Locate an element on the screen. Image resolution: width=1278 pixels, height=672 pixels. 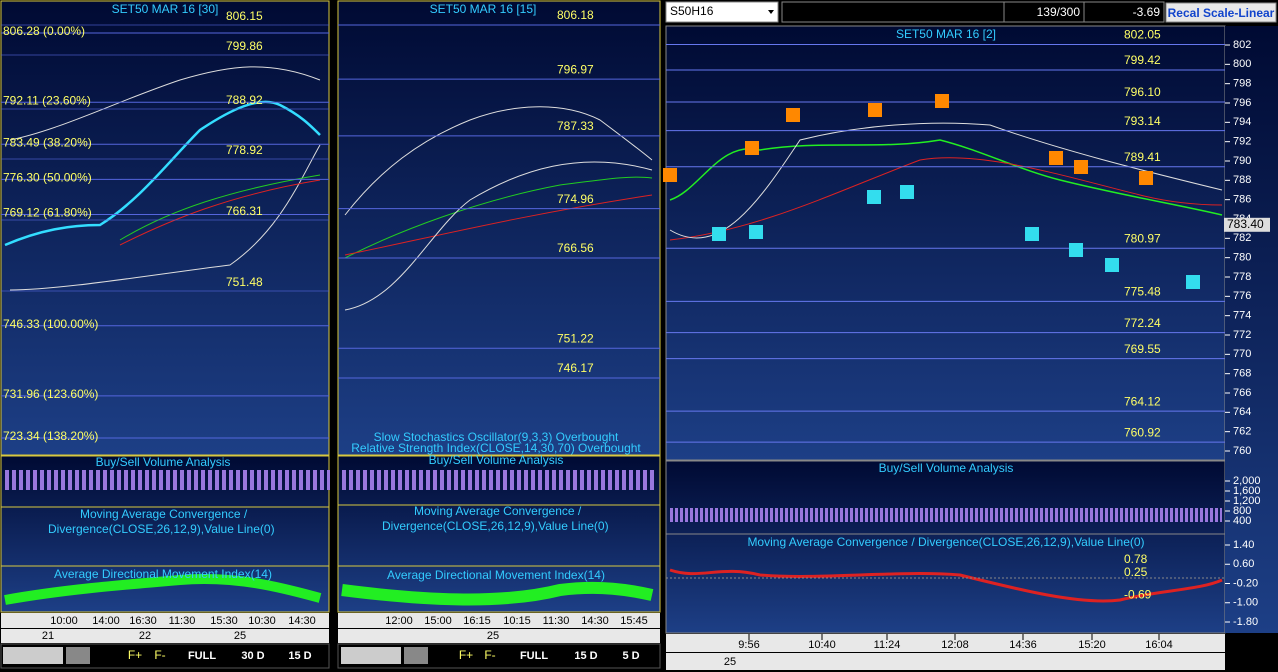
y-tick-label: 788 is located at coordinates (1242, 180).